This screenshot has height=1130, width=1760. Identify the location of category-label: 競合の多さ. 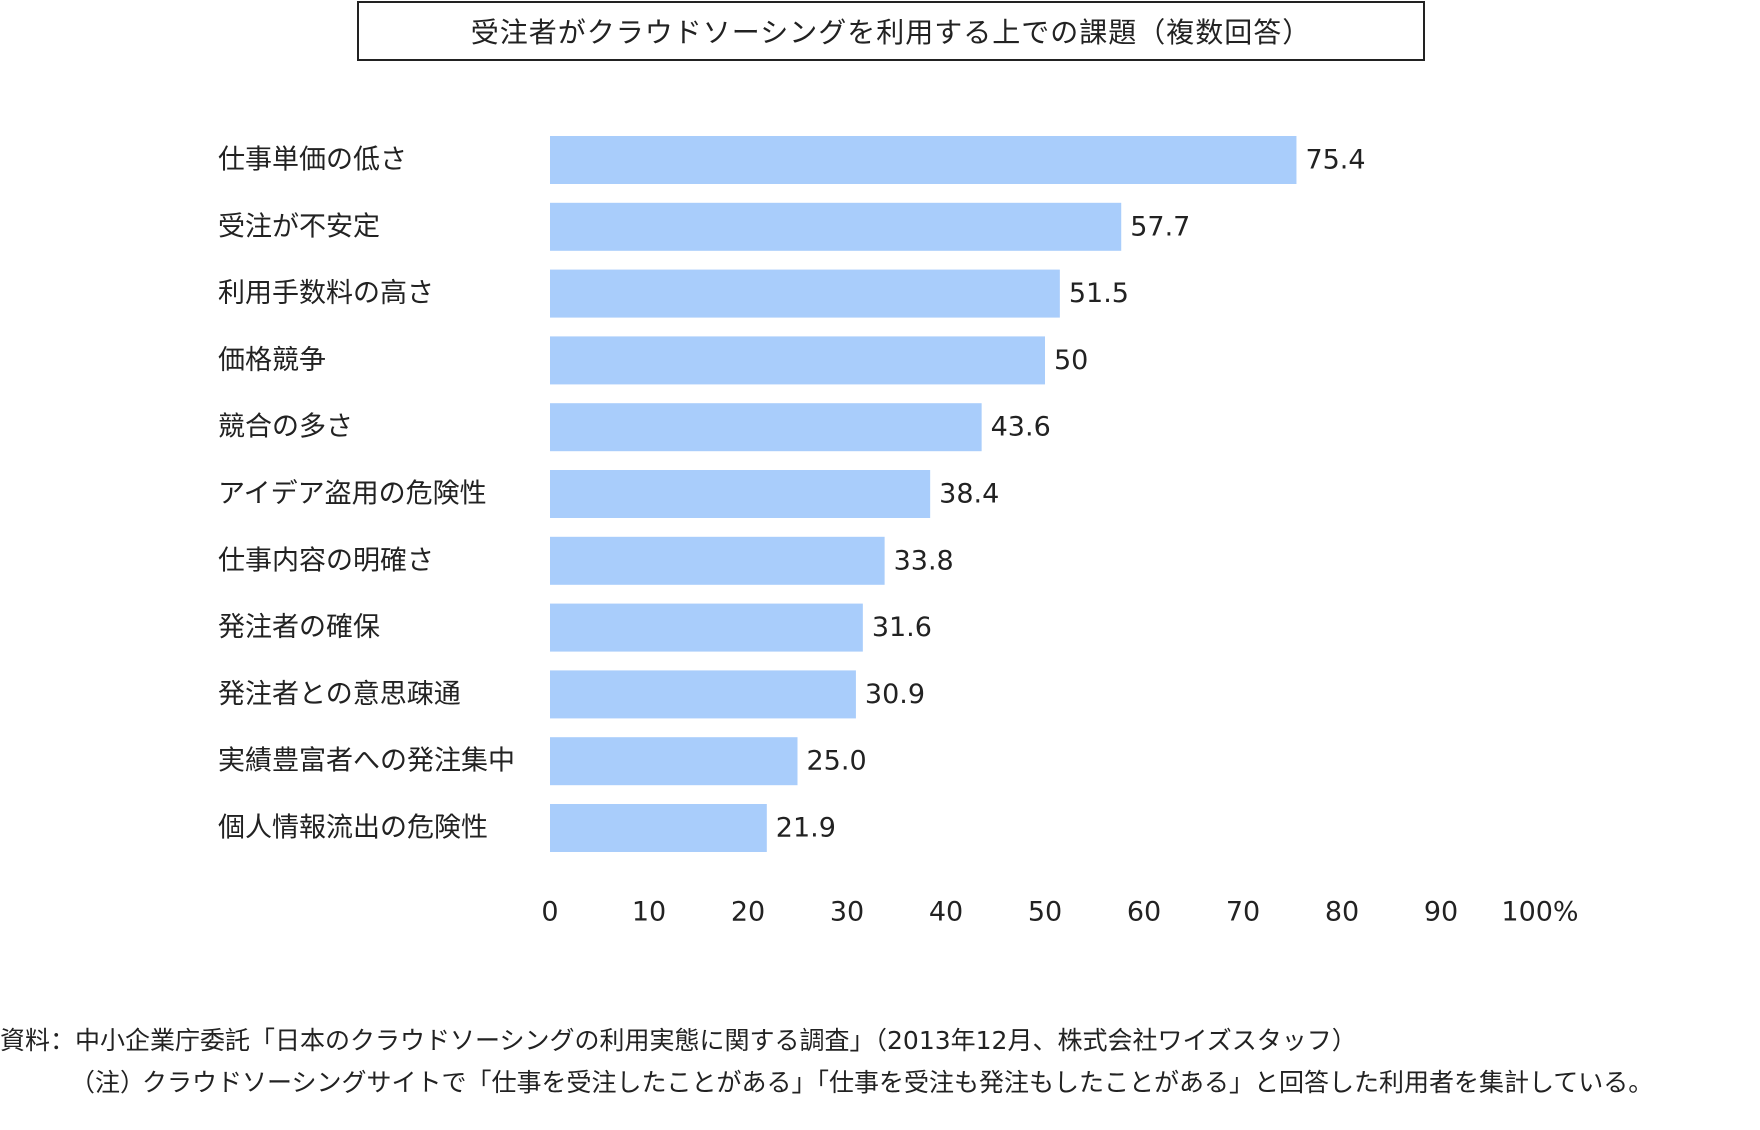
(285, 427).